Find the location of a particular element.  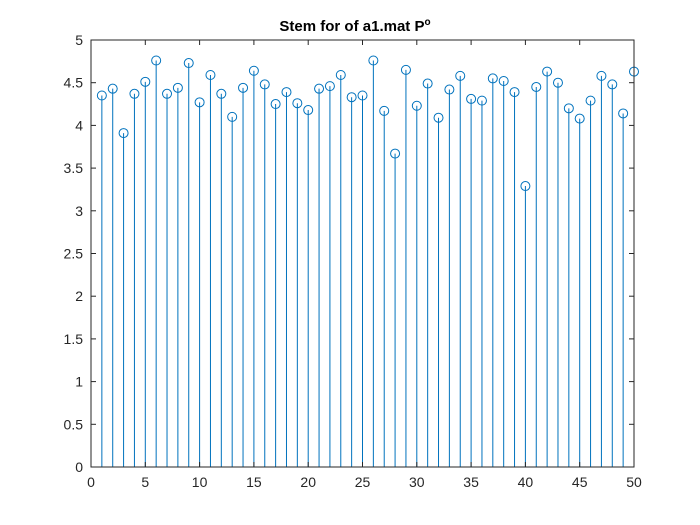

x-tick-label: 25 is located at coordinates (363, 482).